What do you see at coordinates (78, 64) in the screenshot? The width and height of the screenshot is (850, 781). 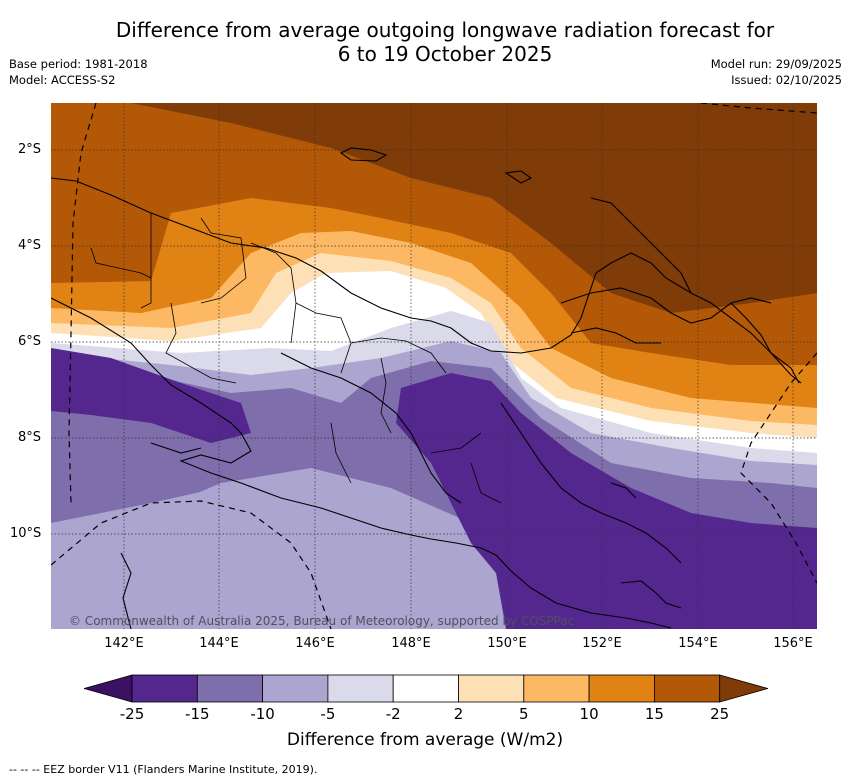 I see `base-period: Base period: 1981-2018` at bounding box center [78, 64].